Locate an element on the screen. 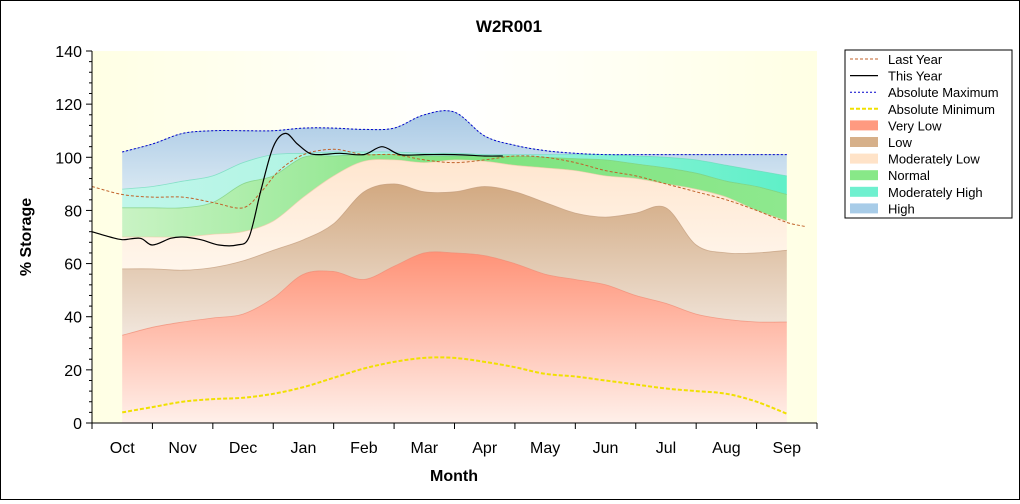  band-normal-edge is located at coordinates (454, 181).